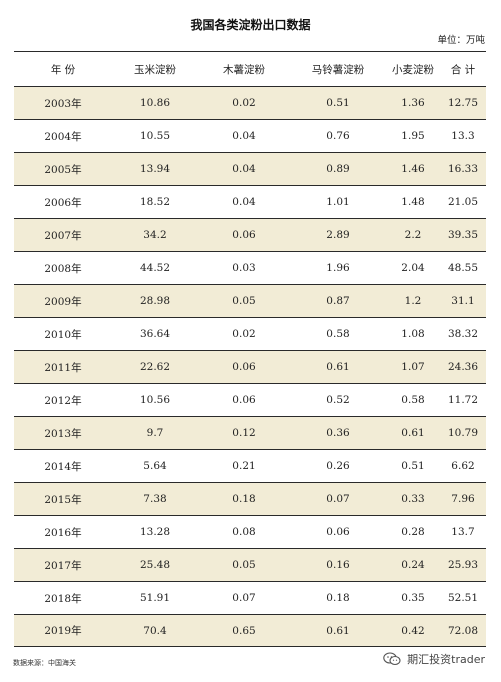 The width and height of the screenshot is (501, 682). Describe the element at coordinates (63, 400) in the screenshot. I see `cell-year: 2012年` at that location.